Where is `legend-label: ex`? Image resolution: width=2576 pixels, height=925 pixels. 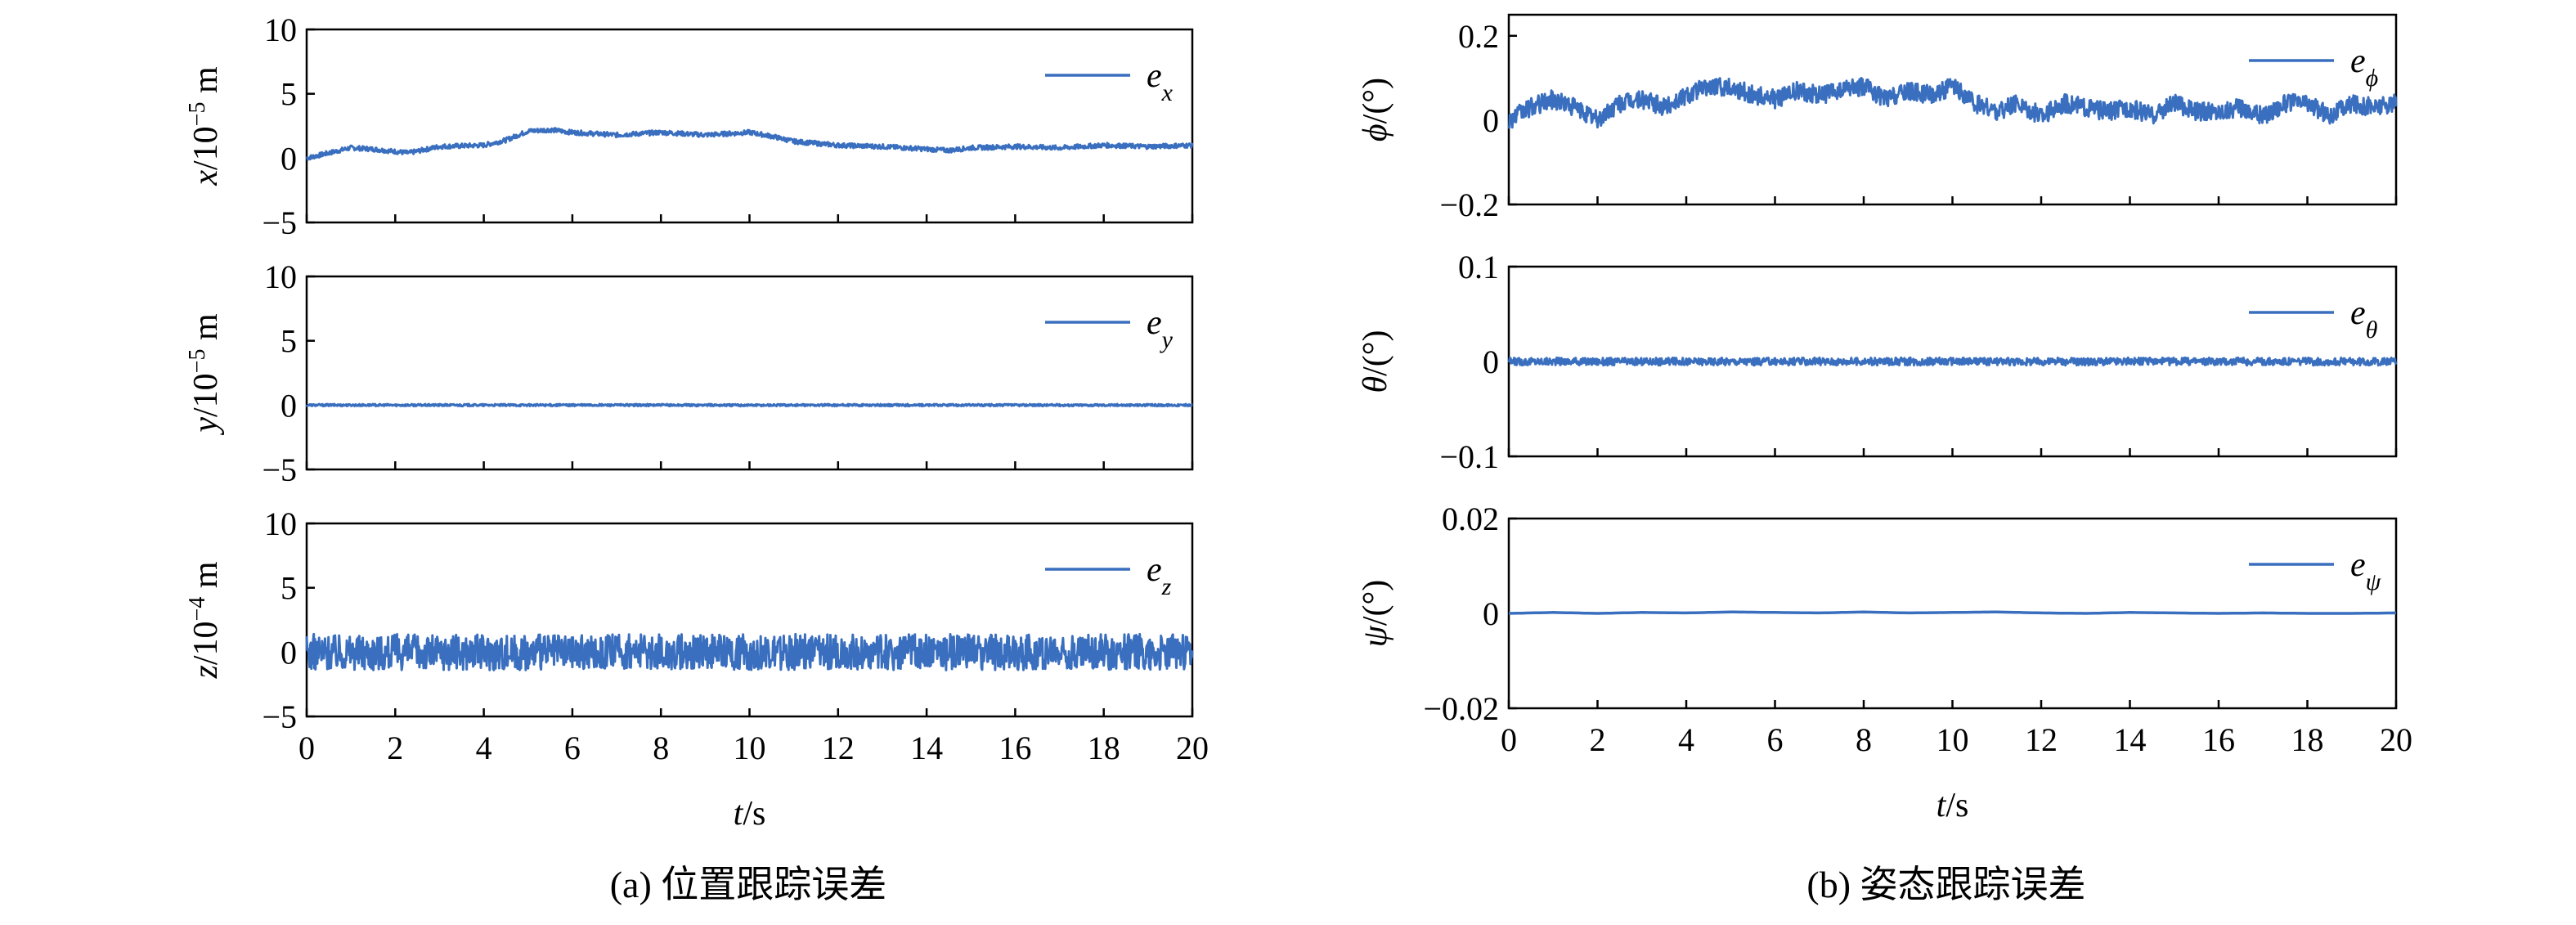 legend-label: ex is located at coordinates (1160, 81).